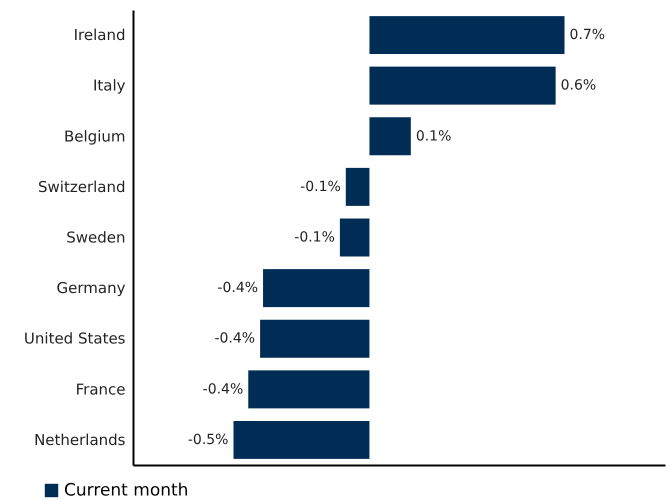 The width and height of the screenshot is (669, 500). Describe the element at coordinates (109, 85) in the screenshot. I see `y-tick-label: Italy` at that location.